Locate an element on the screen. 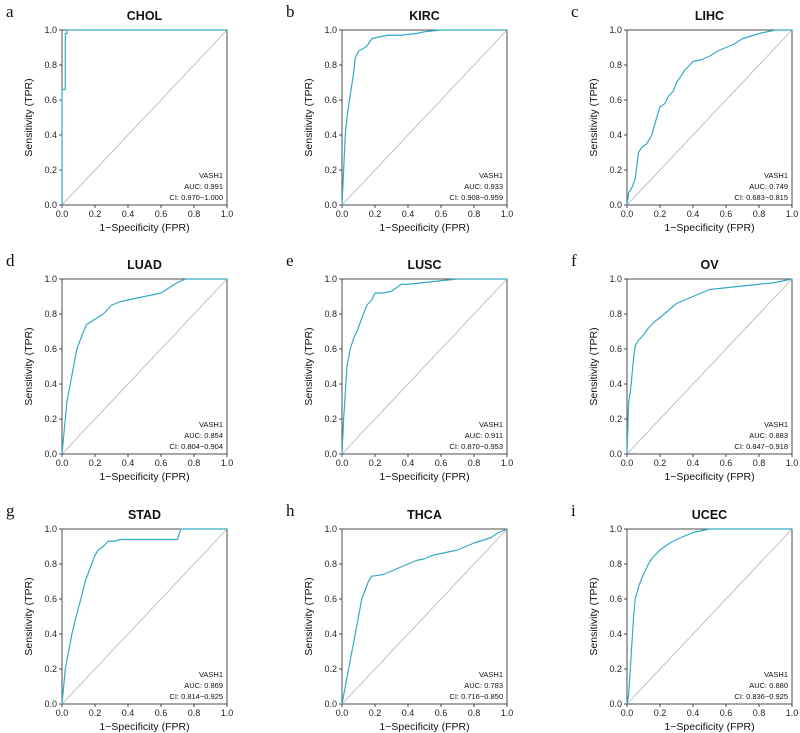 This screenshot has width=800, height=733. panel-title: OV is located at coordinates (709, 265).